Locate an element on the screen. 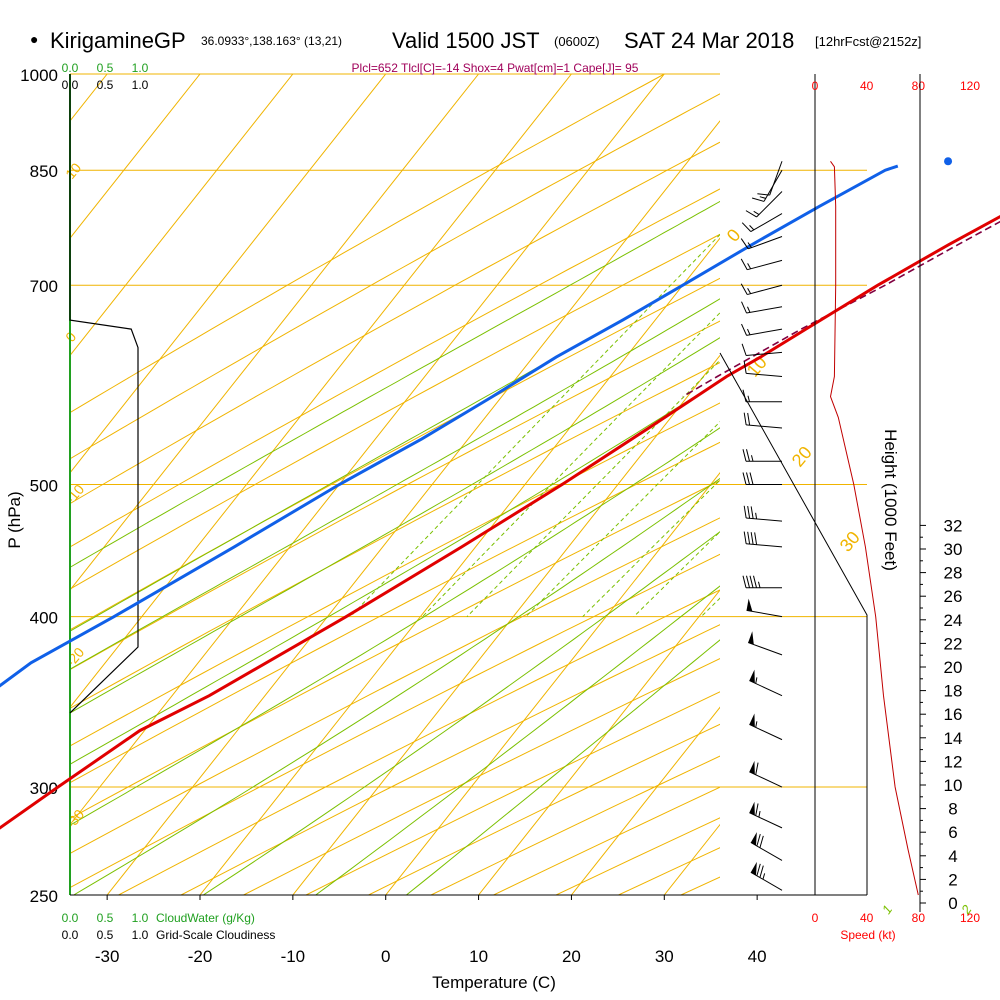  mixing-ratio-lines is located at coordinates (535, 425).